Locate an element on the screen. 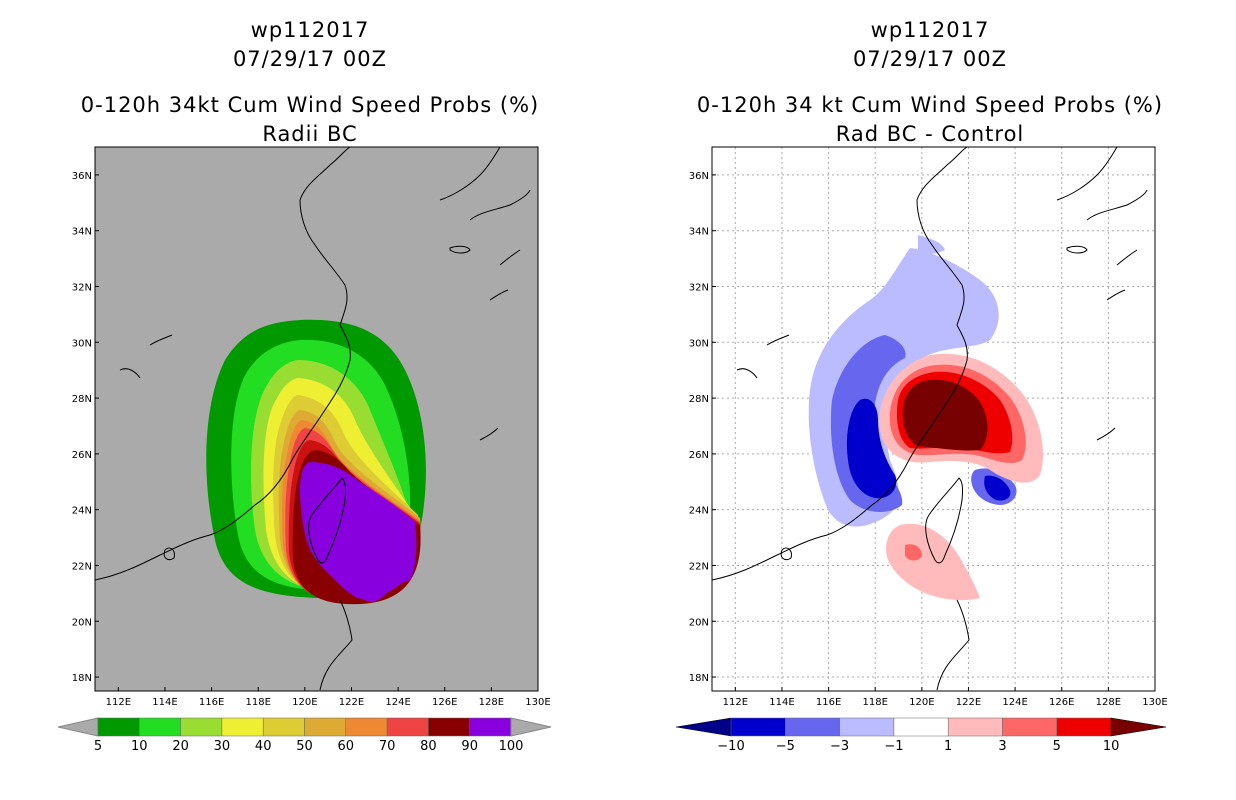 This screenshot has height=800, width=1236. right-taiwan is located at coordinates (944, 520).